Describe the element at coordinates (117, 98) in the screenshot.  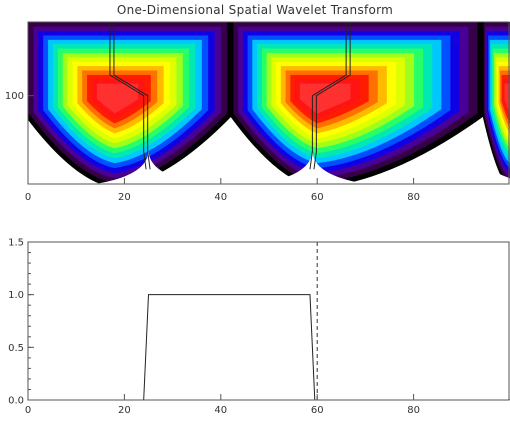
I see `heatmap-band` at that location.